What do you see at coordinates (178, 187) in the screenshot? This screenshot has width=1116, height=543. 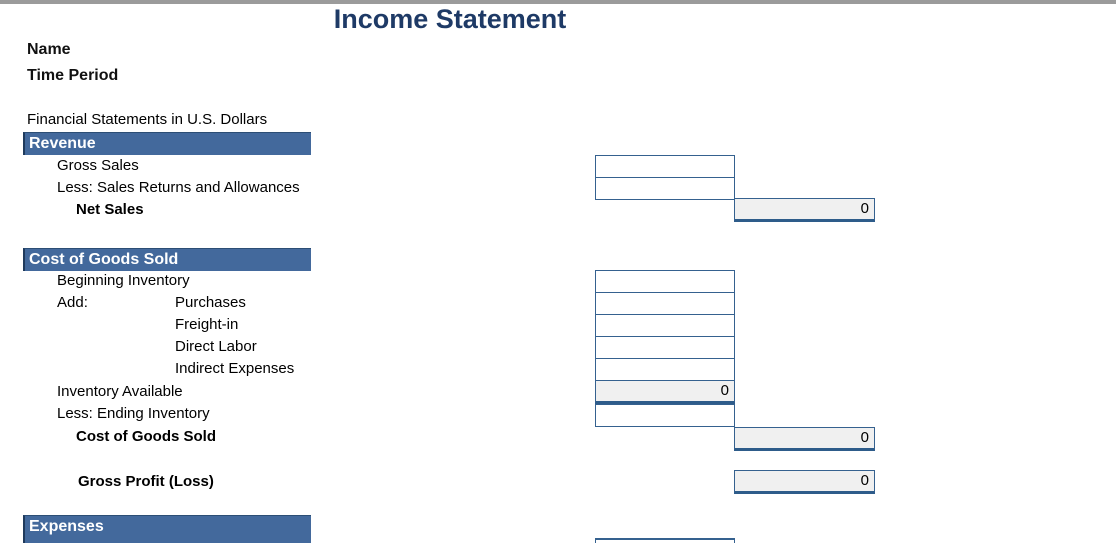 I see `sales-returns-label: Less: Sales Returns and Allowances` at bounding box center [178, 187].